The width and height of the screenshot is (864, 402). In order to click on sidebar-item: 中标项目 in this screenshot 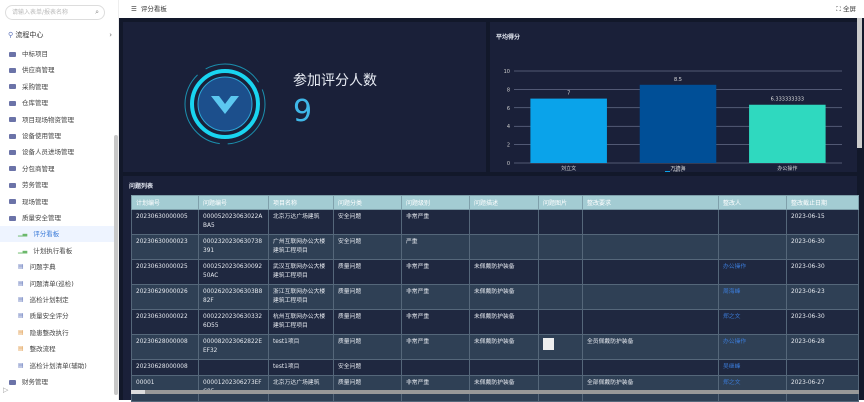, I will do `click(57, 54)`.